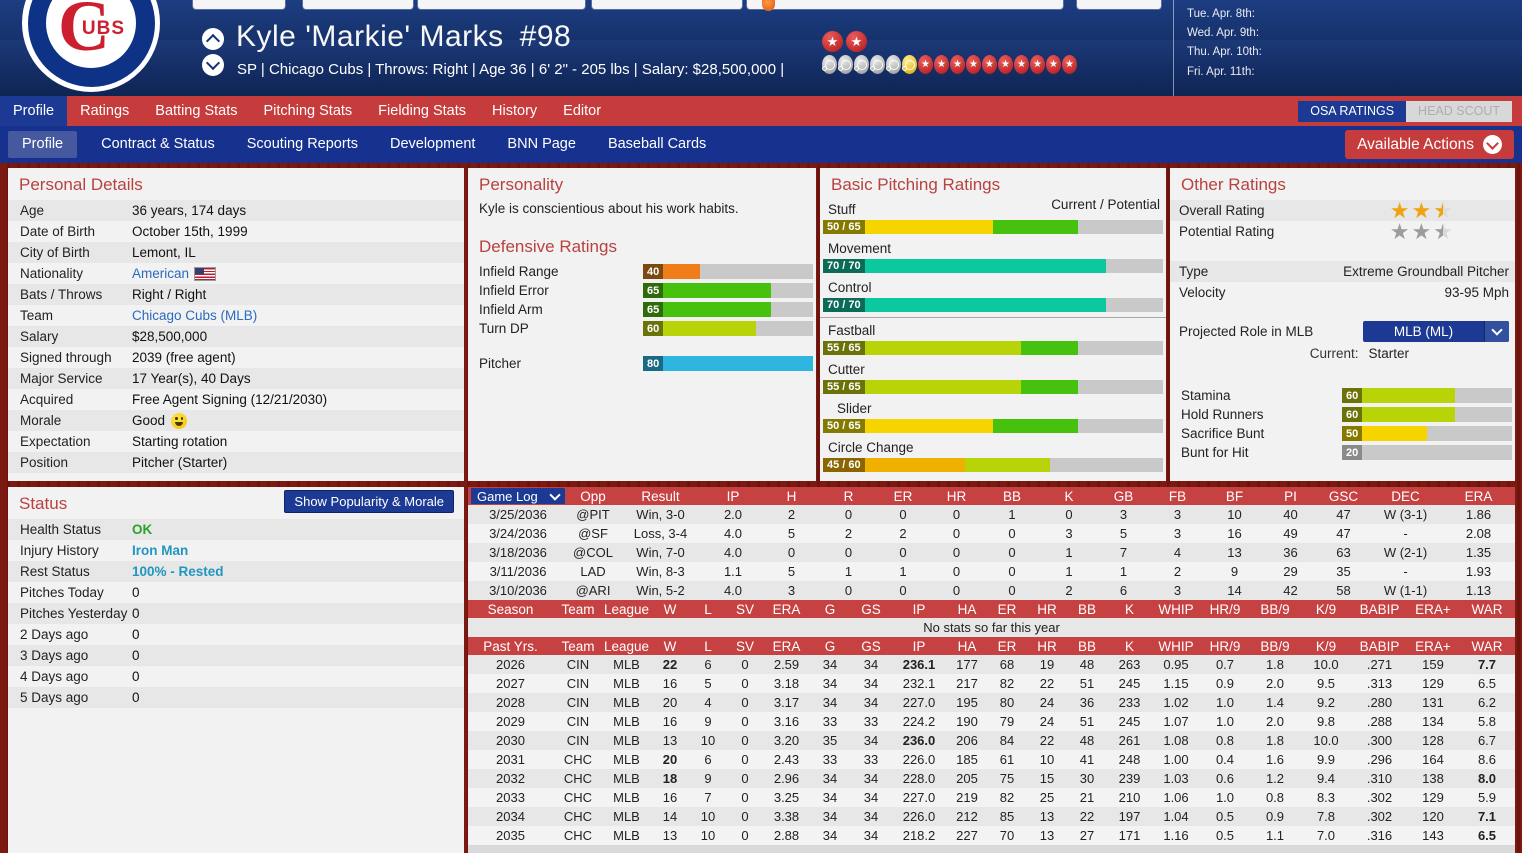  I want to click on osa-ratings-toggle: OSA RATINGS, so click(1352, 111).